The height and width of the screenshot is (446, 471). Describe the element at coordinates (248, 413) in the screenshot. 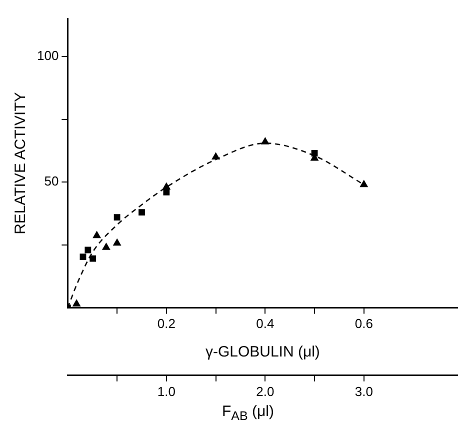

I see `x2-axis-title: F$_{AB}$ (μl)` at that location.